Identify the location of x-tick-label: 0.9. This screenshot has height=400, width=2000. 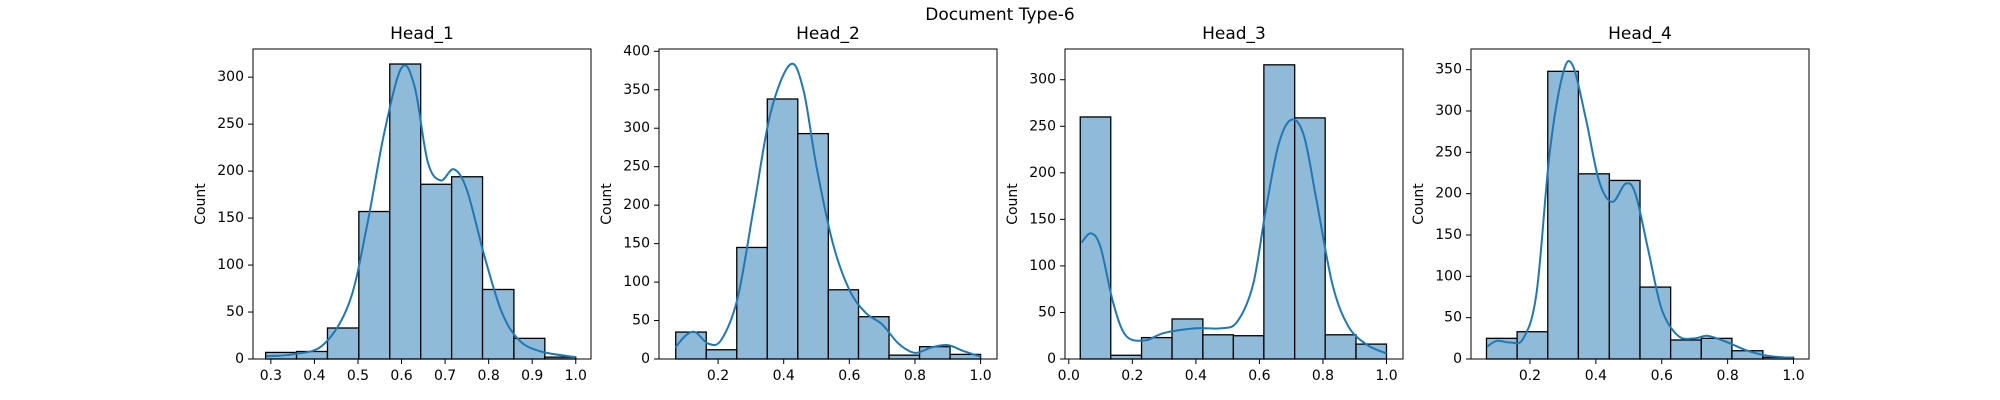
(532, 376).